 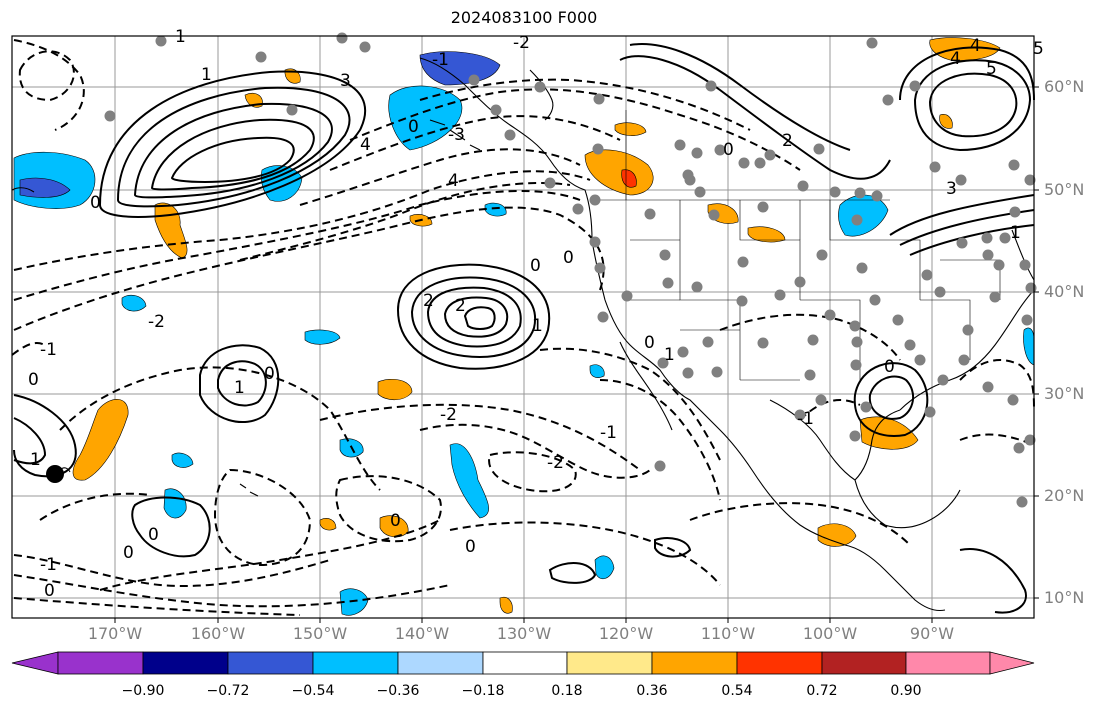 What do you see at coordinates (143, 691) in the screenshot?
I see `colorbar-label: −0.90` at bounding box center [143, 691].